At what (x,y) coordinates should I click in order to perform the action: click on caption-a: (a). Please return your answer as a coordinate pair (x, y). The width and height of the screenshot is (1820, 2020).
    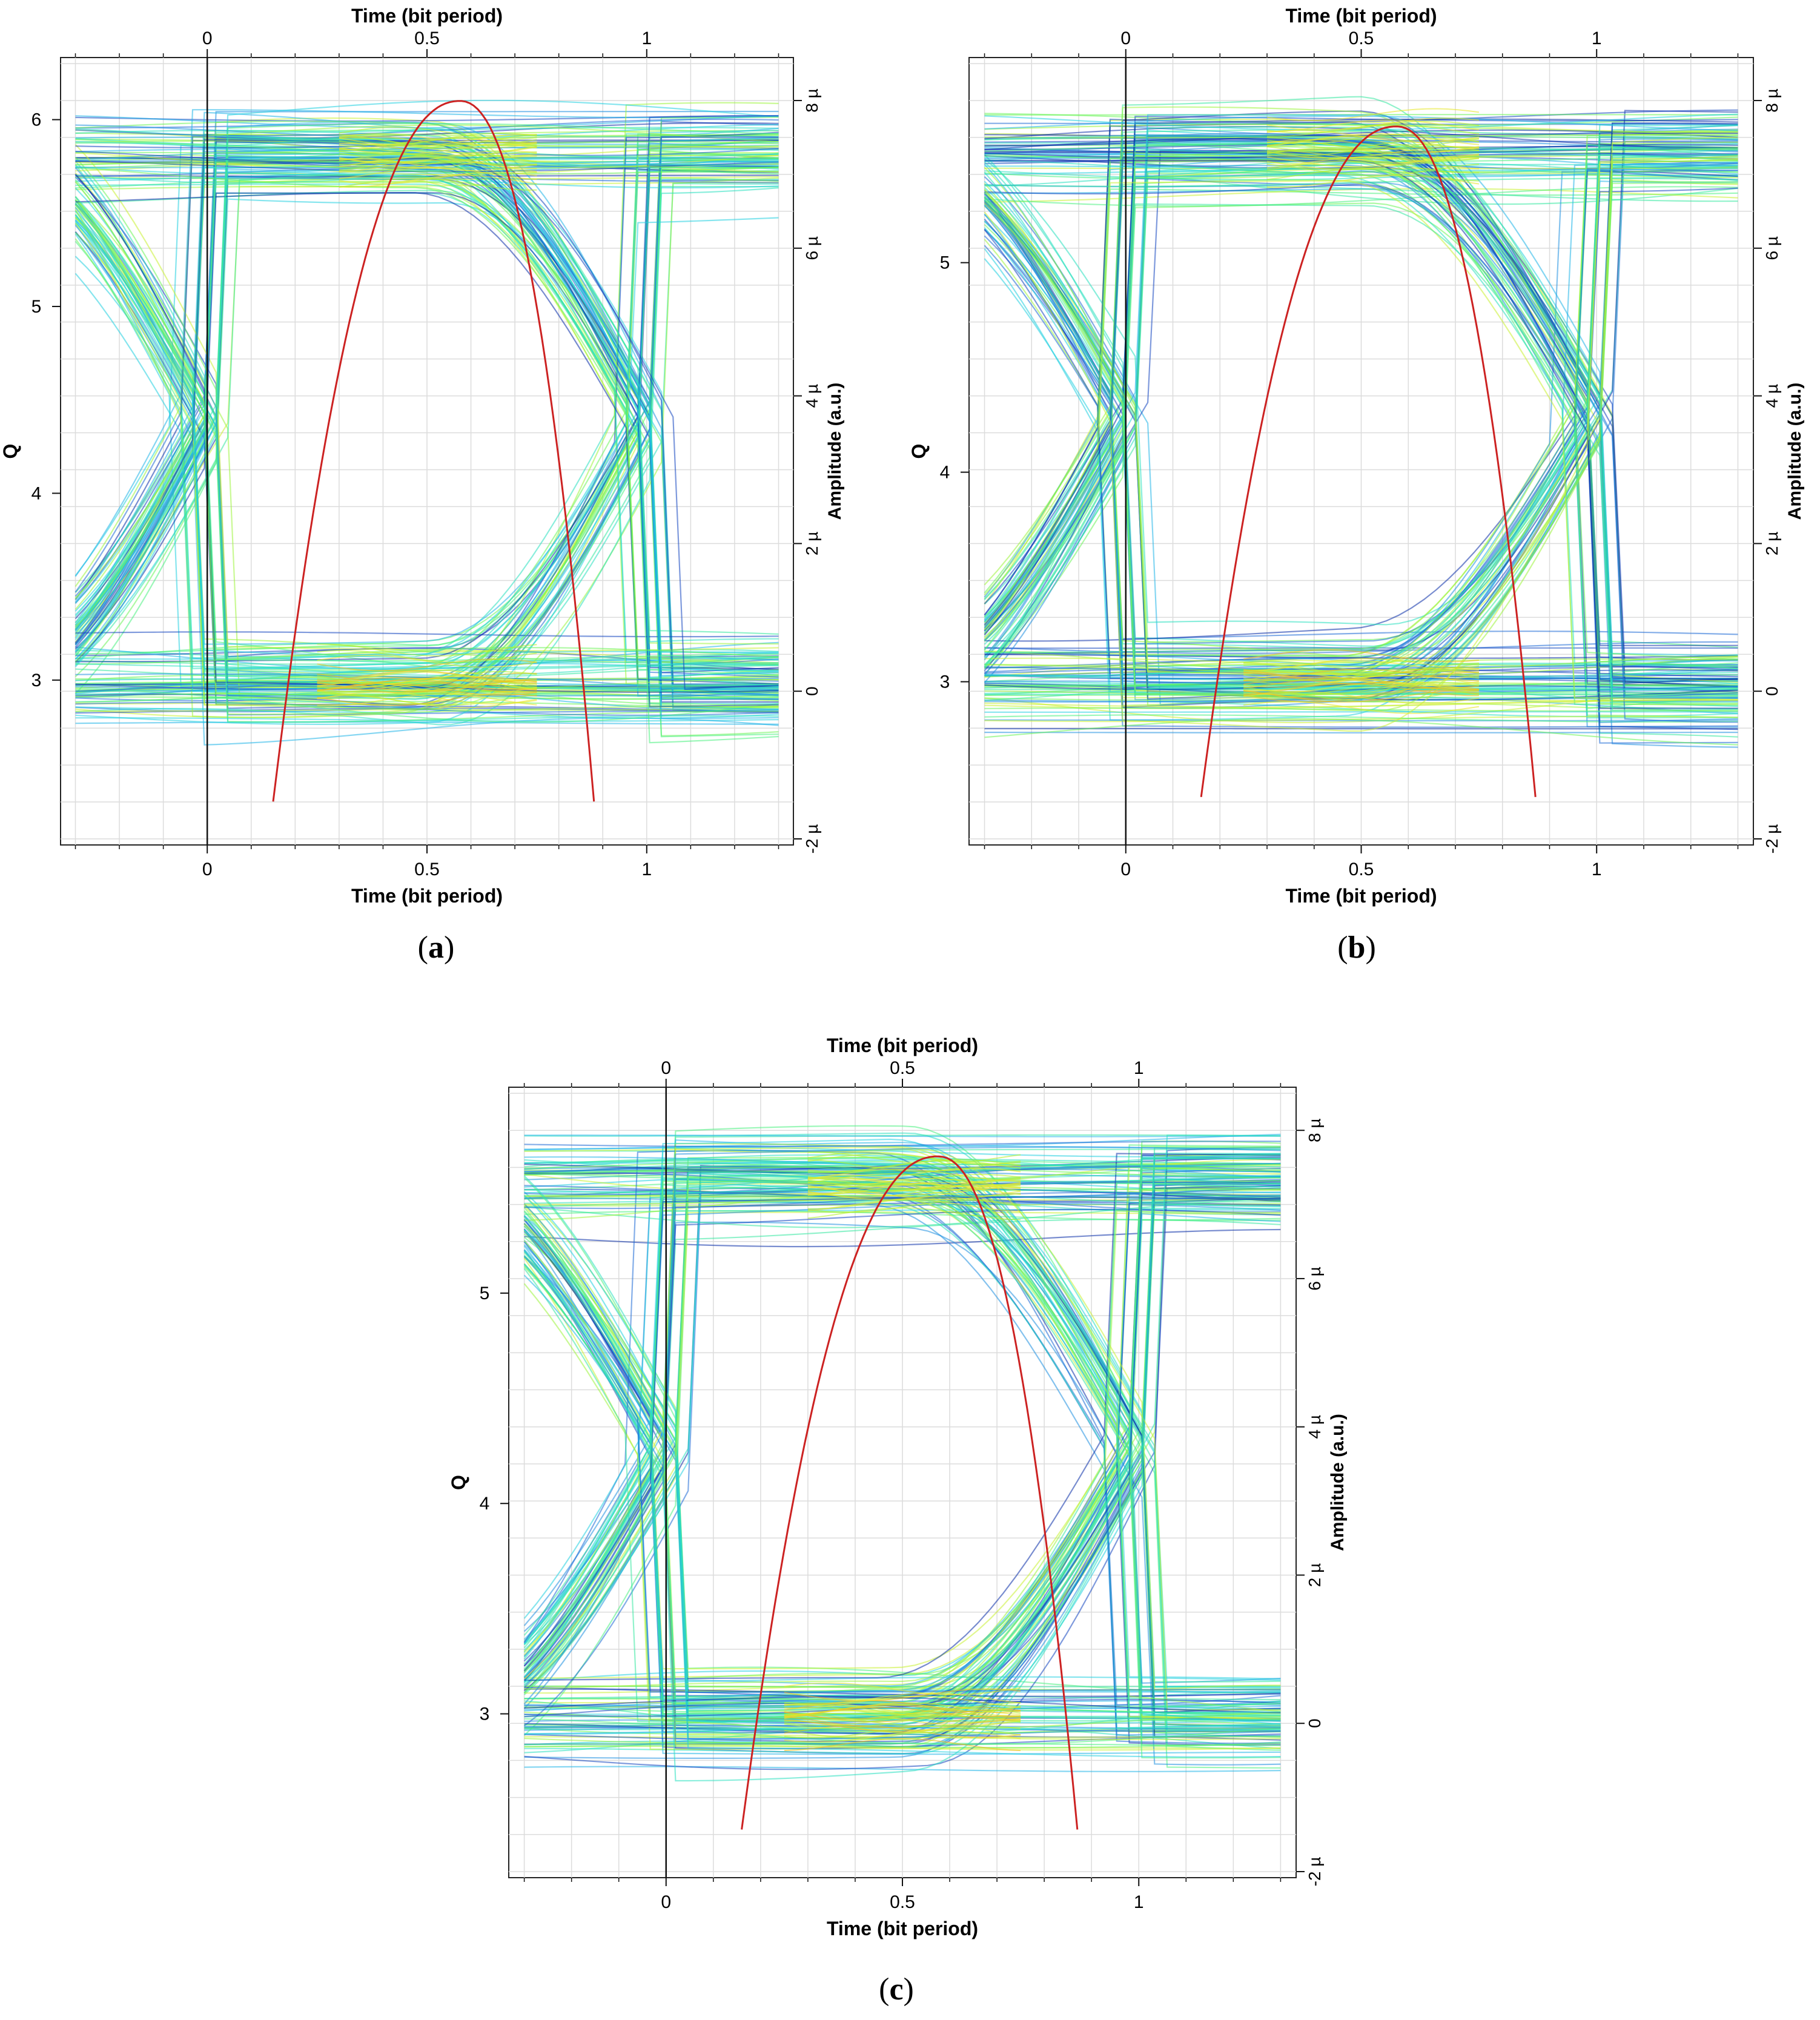
    Looking at the image, I should click on (436, 947).